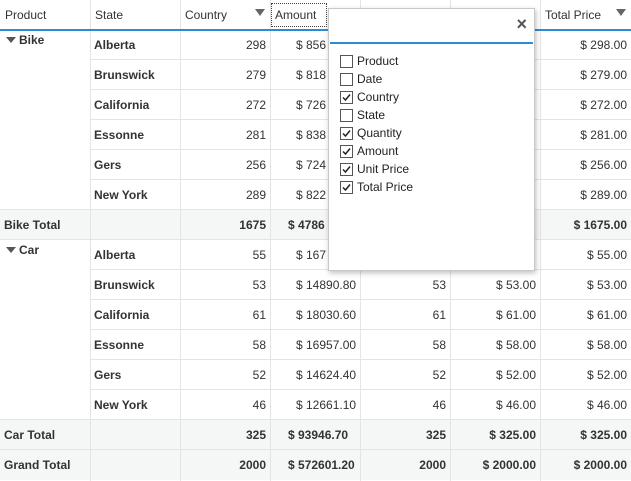  Describe the element at coordinates (603, 195) in the screenshot. I see `cell: $ 289.00` at that location.